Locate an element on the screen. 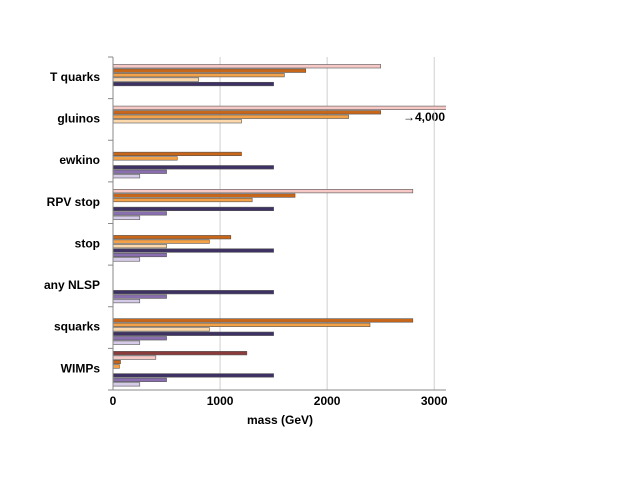  y-tick-label: ewkino is located at coordinates (79, 160).